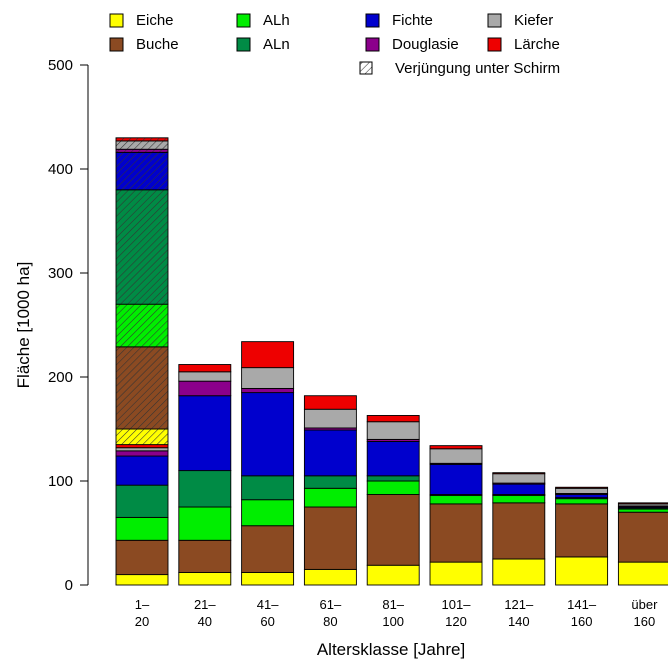 This screenshot has width=668, height=662. Describe the element at coordinates (142, 388) in the screenshot. I see `regen-hatch-buche` at that location.